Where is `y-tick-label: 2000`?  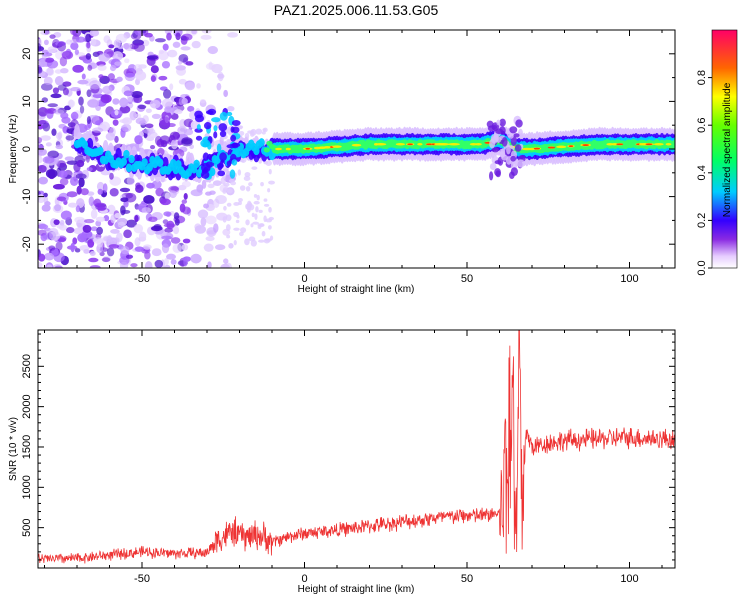
y-tick-label: 2000 is located at coordinates (27, 406).